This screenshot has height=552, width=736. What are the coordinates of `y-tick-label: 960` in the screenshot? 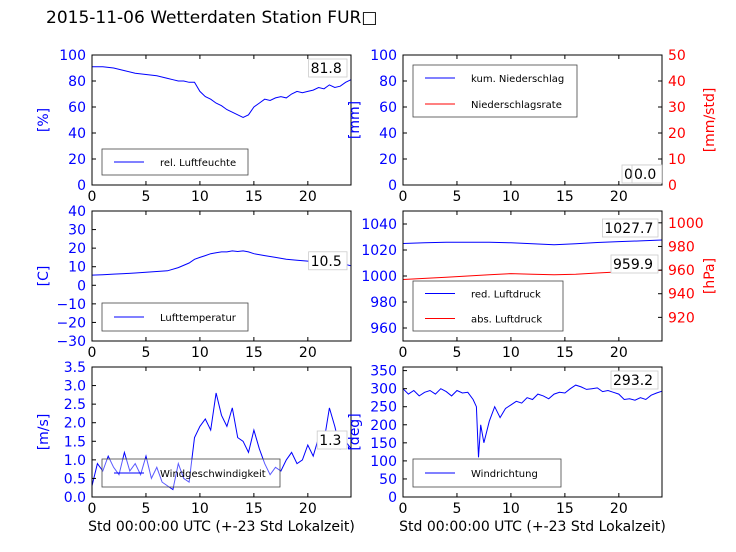 It's located at (383, 329).